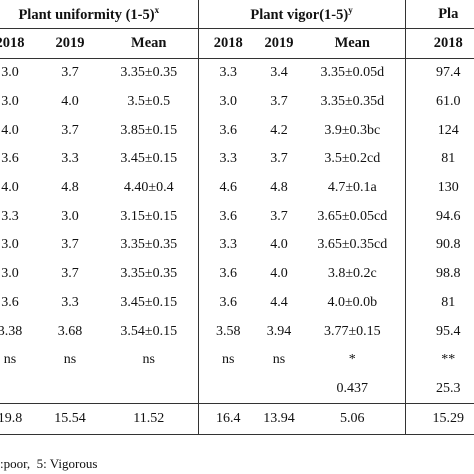  I want to click on table-row: 0.437 25.3, so click(237, 389).